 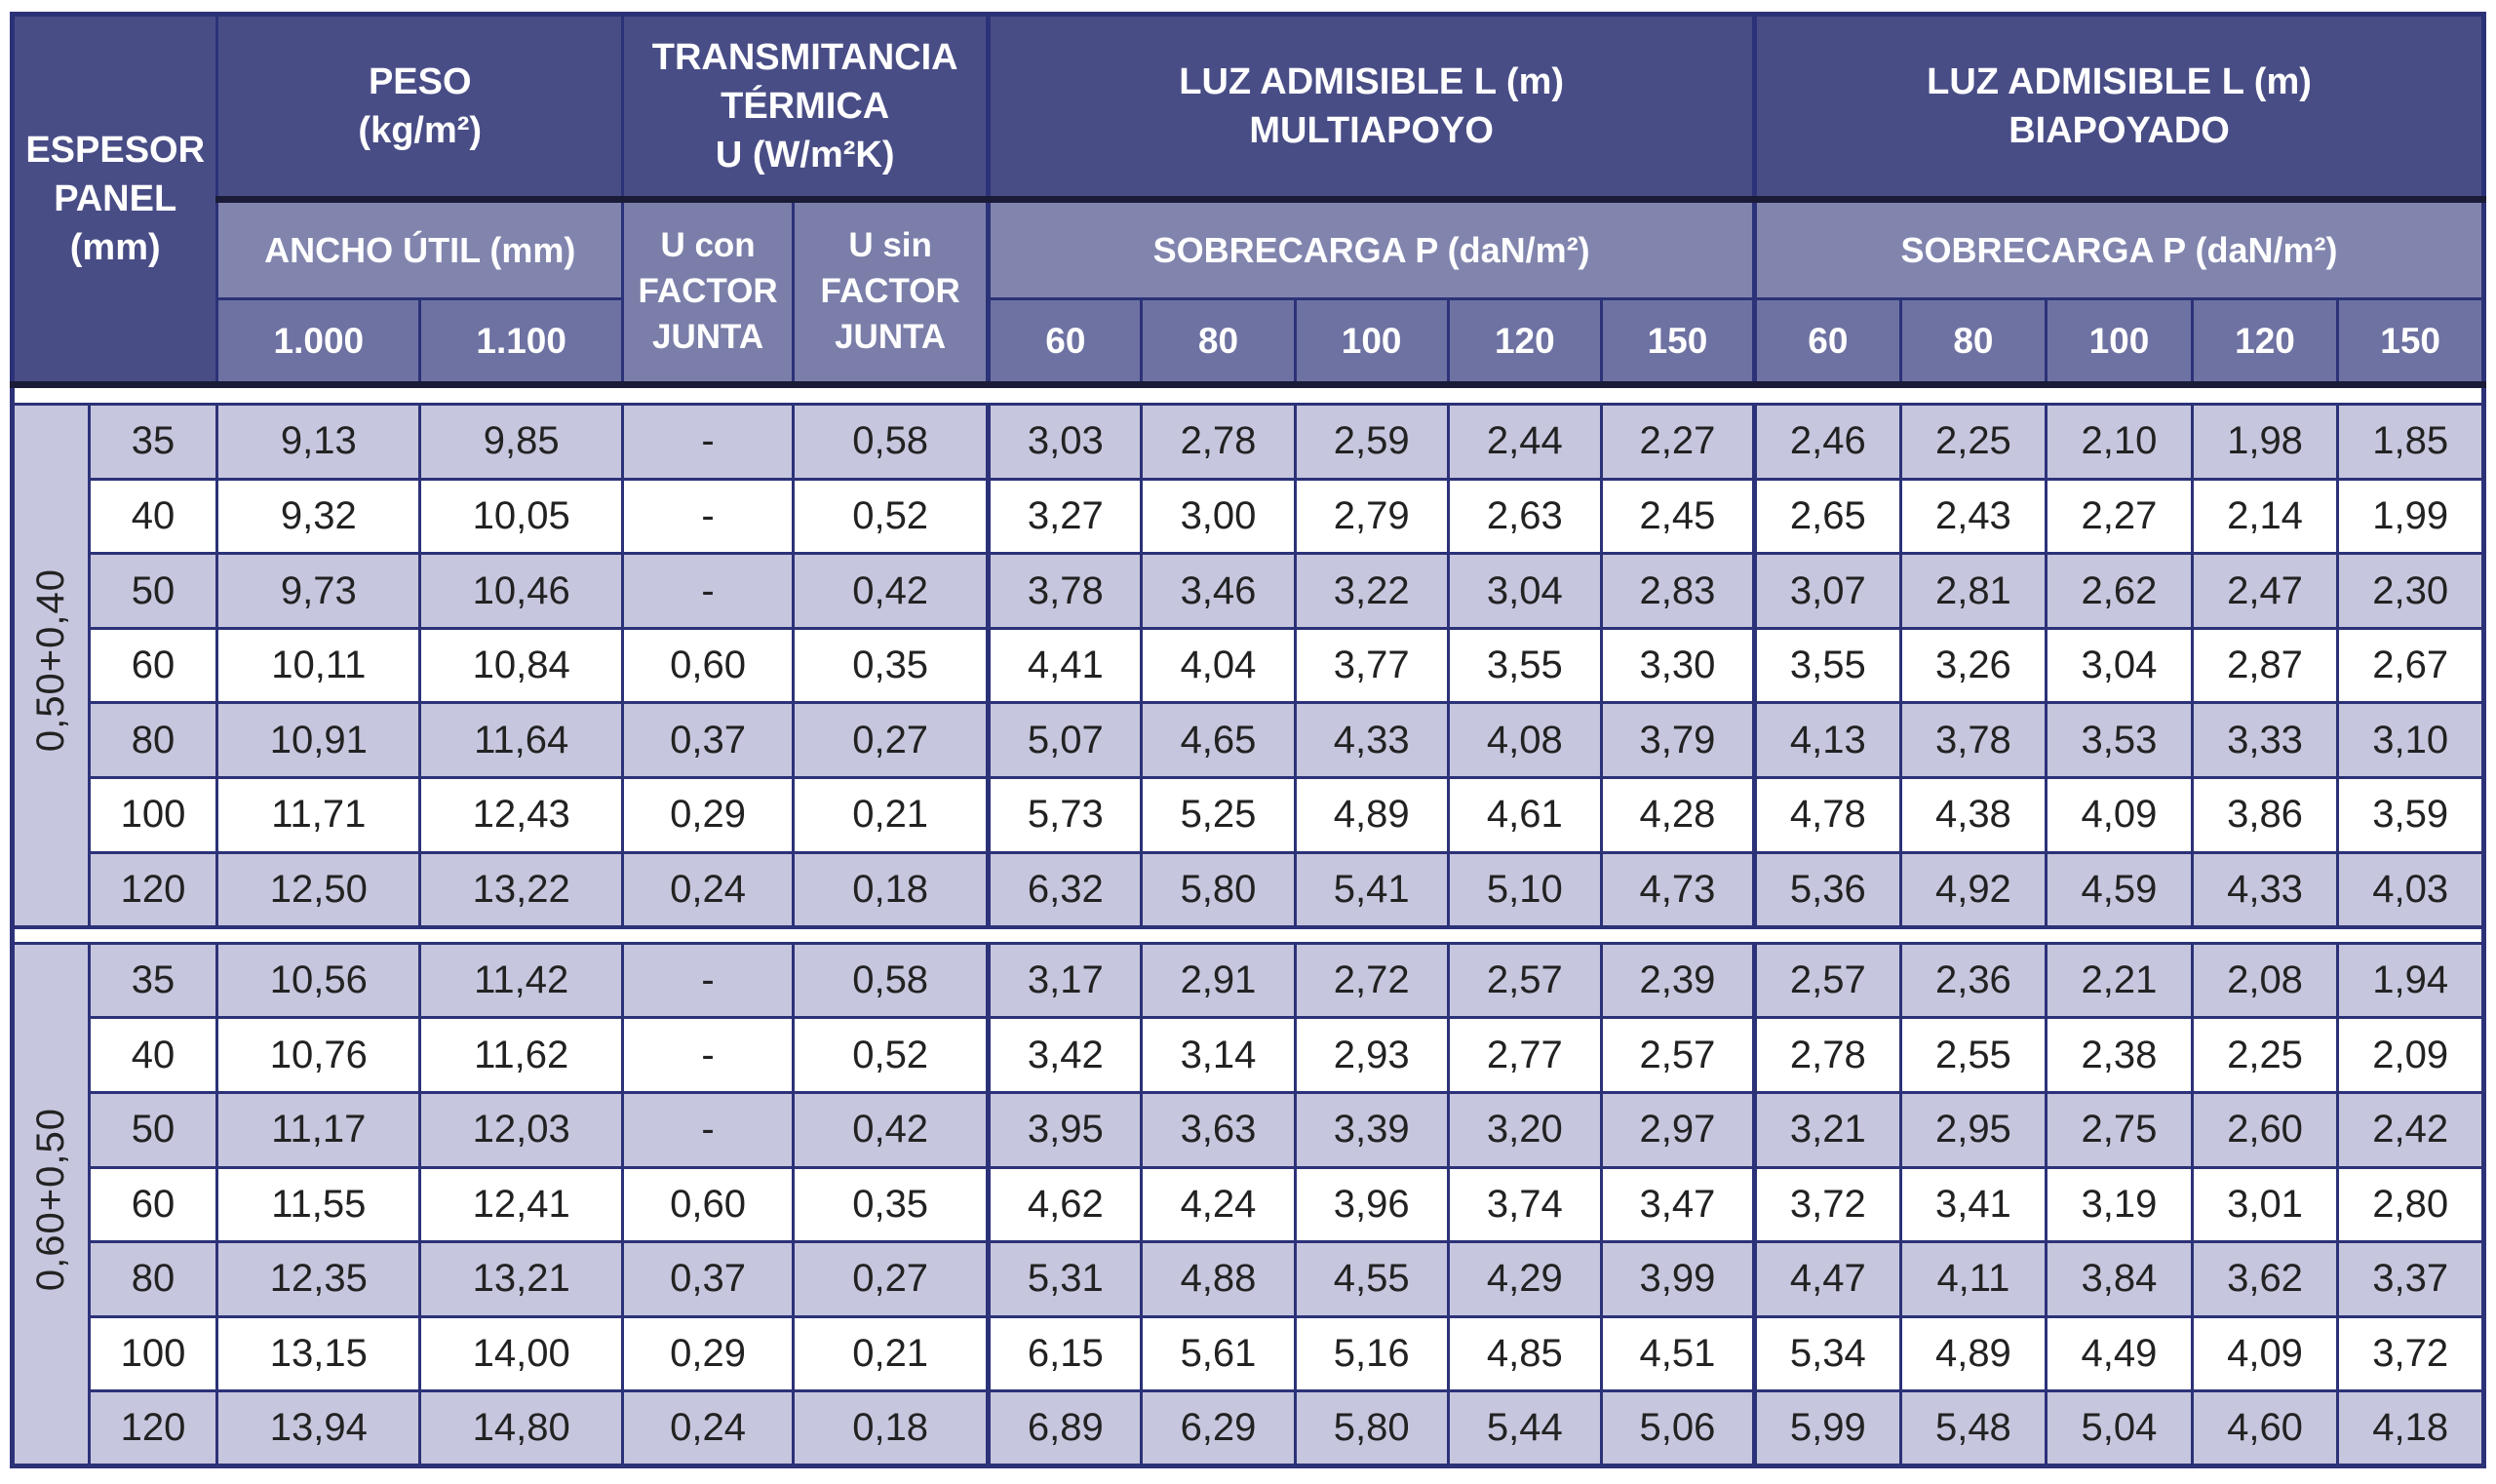 I want to click on bia-100-cell: 3,04, so click(x=2119, y=665).